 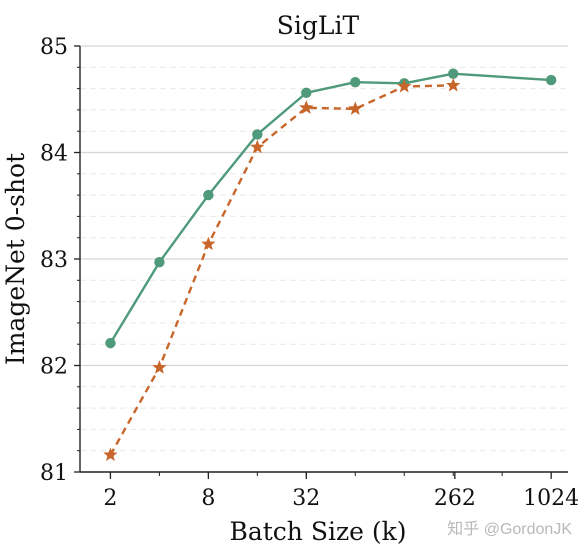 What do you see at coordinates (306, 498) in the screenshot?
I see `x-tick-label: 32` at bounding box center [306, 498].